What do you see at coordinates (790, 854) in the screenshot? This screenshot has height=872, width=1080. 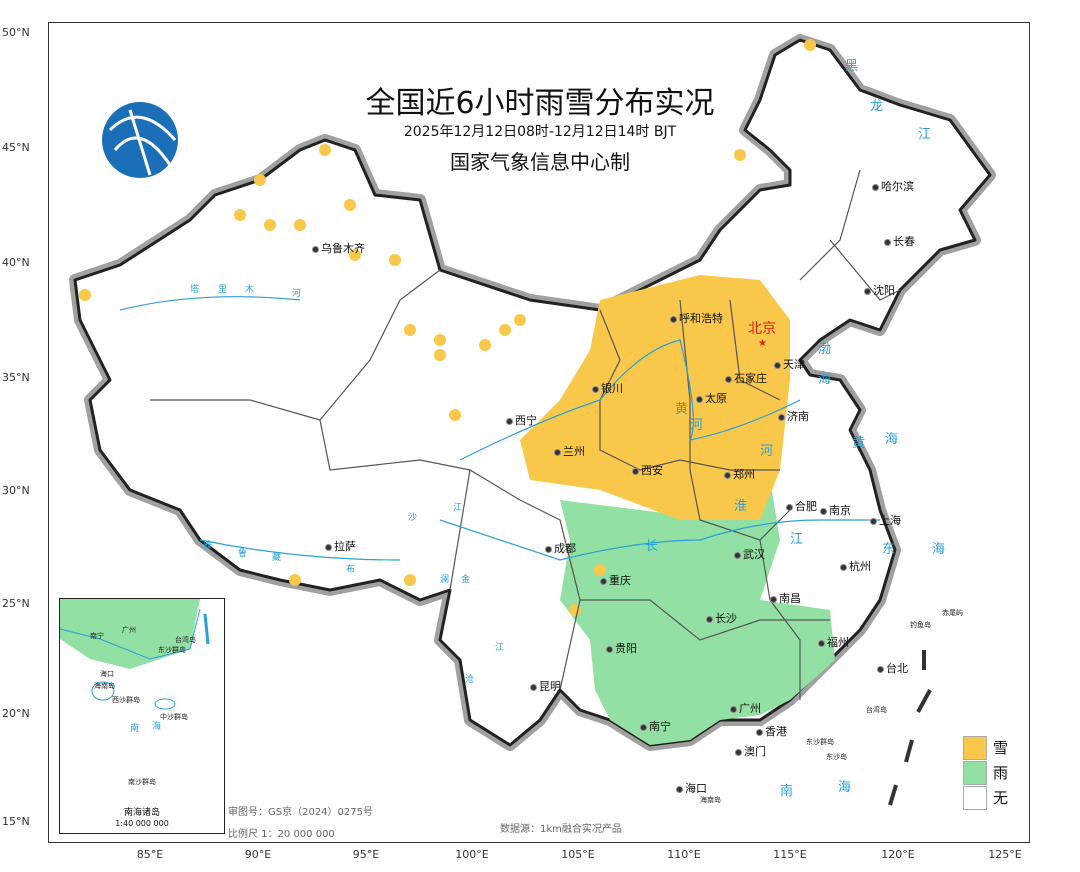 I see `longitude-label: 115°E` at bounding box center [790, 854].